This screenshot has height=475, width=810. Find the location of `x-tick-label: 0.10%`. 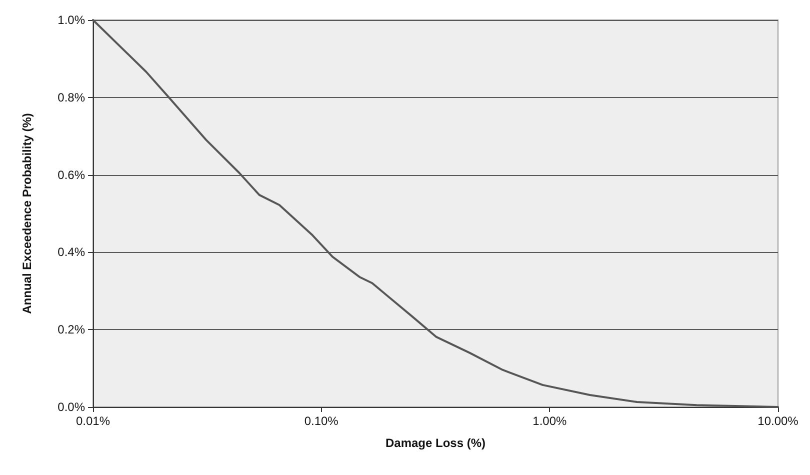

x-tick-label: 0.10% is located at coordinates (321, 421).